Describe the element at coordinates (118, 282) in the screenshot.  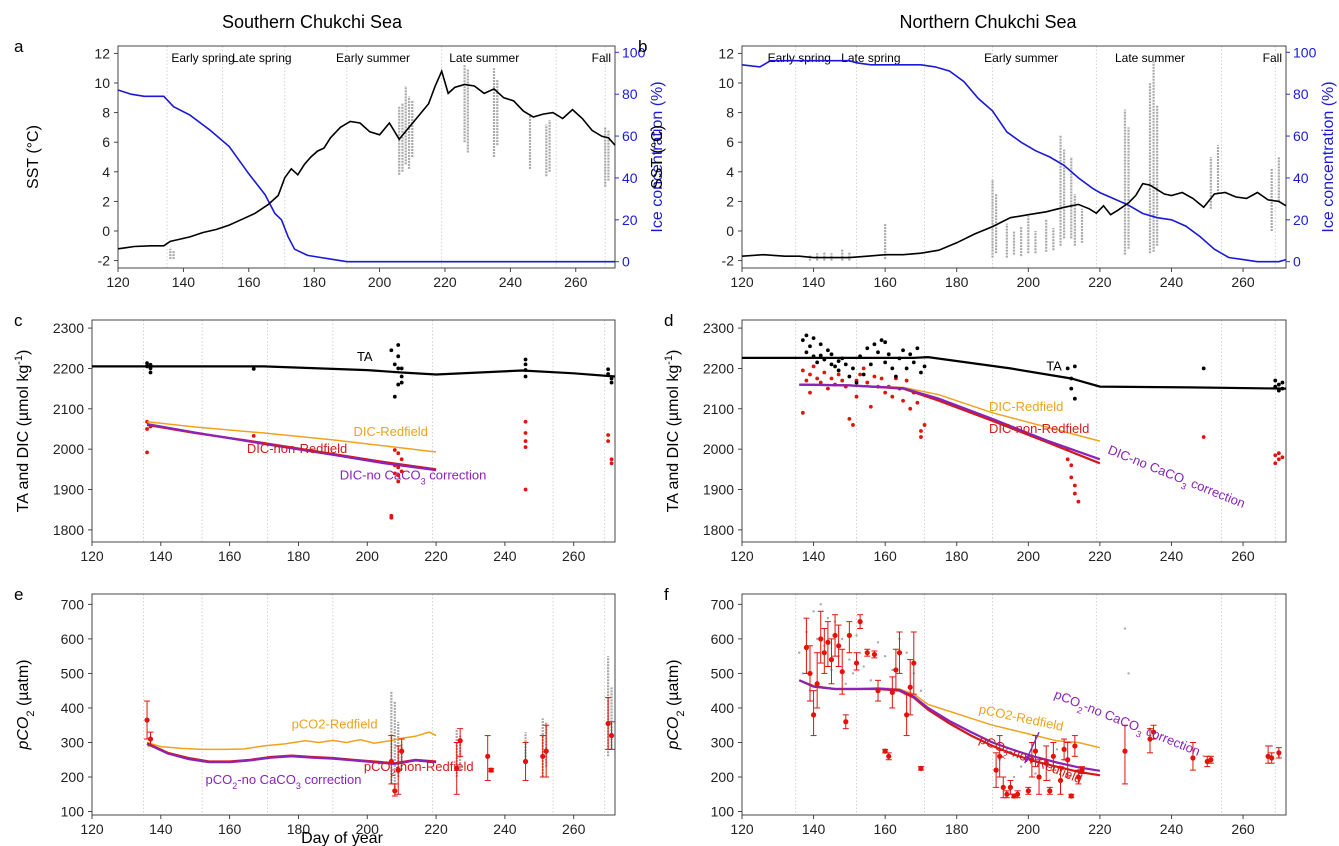
I see `x-tick-label-a-0: 120` at that location.